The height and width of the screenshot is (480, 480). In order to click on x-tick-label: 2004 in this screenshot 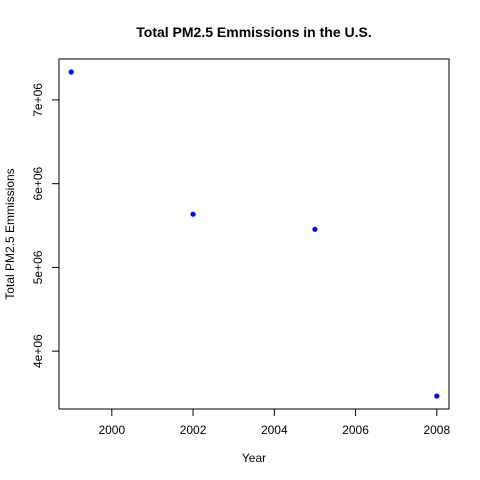, I will do `click(274, 430)`.